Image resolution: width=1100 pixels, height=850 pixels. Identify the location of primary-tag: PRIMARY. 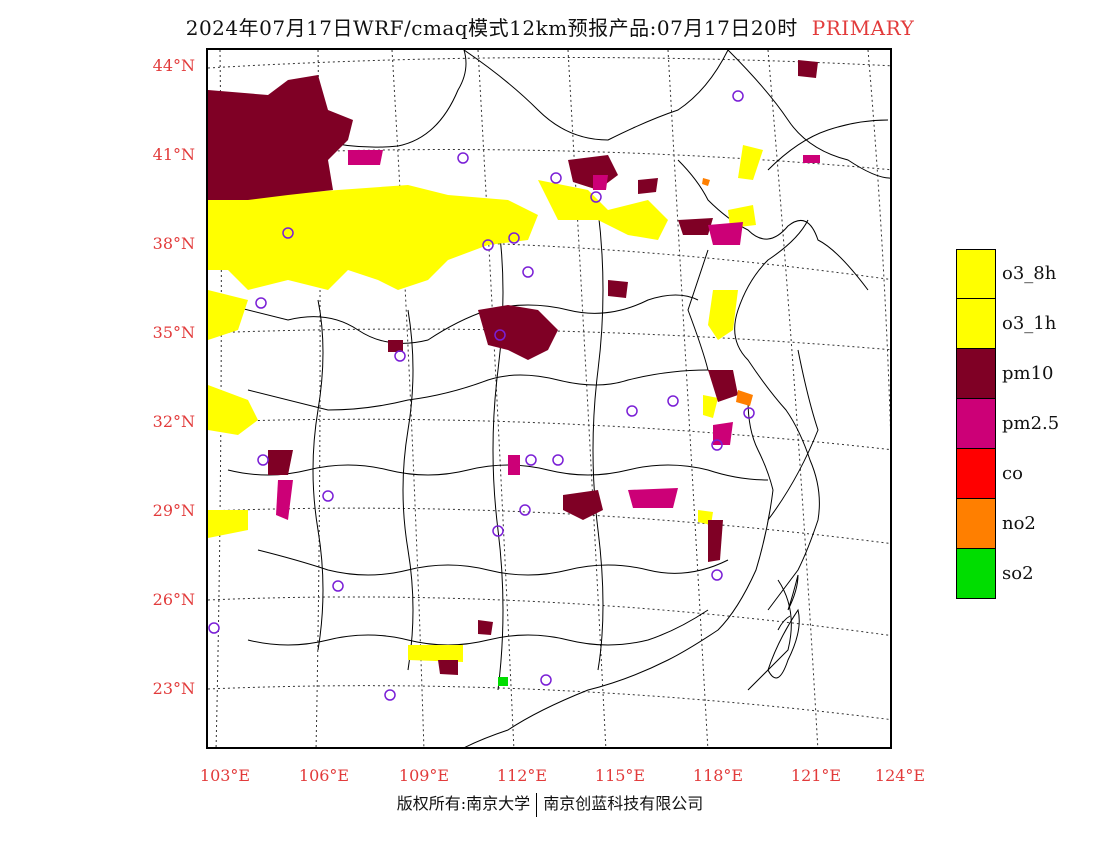
(863, 28).